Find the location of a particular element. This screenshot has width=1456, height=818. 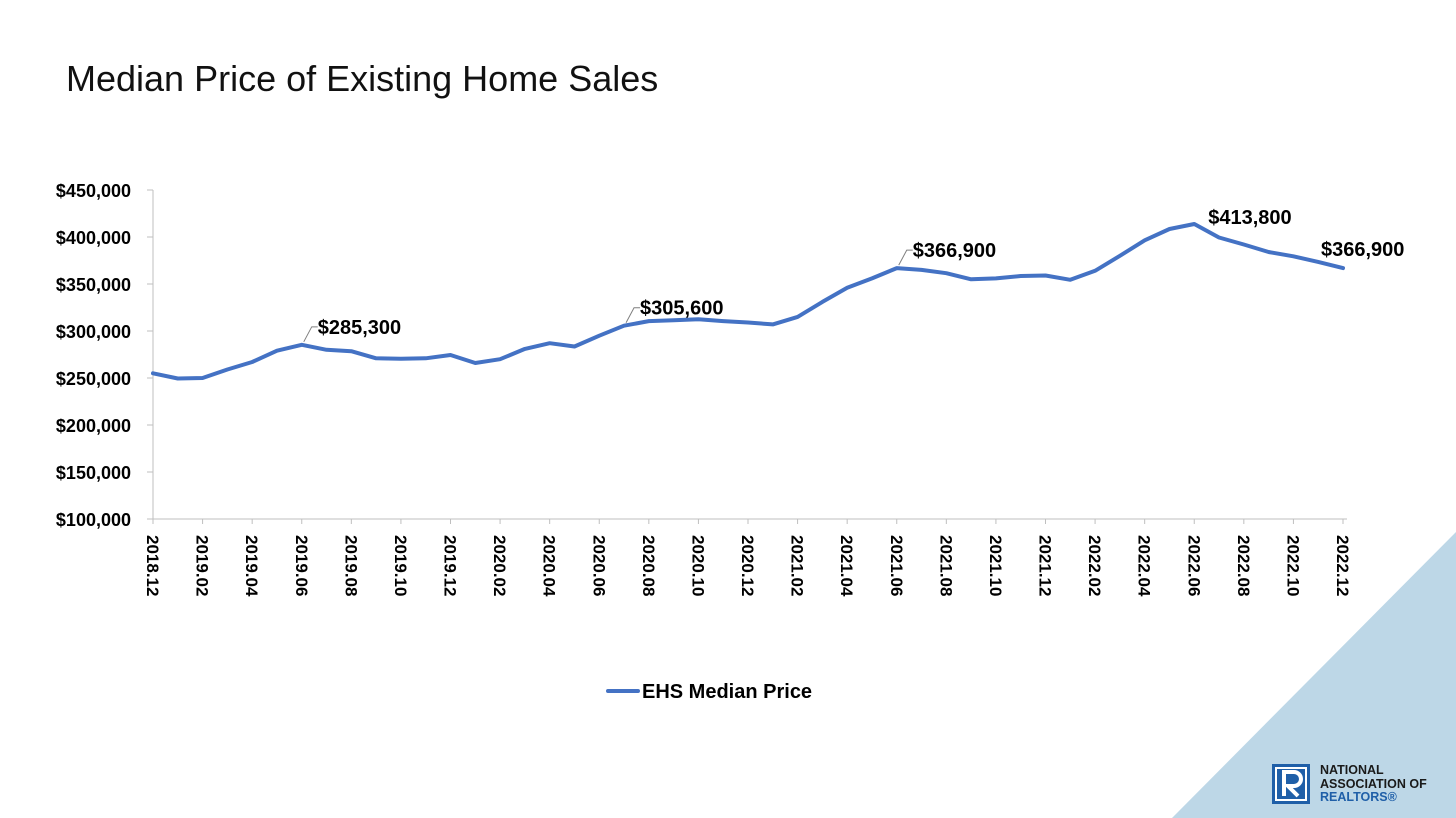

nar-logo: NATIONAL ASSOCIATION OF REALTORS® is located at coordinates (1358, 784).